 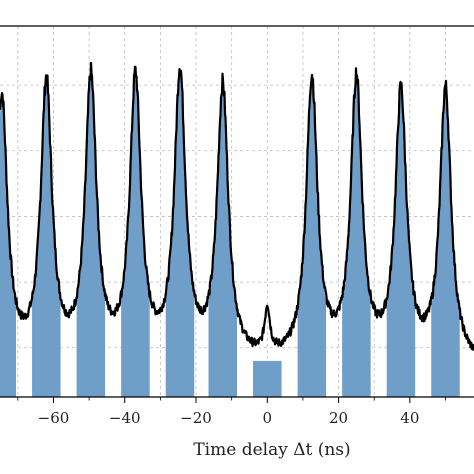 I want to click on x-tick-label-2: −20, so click(x=196, y=418).